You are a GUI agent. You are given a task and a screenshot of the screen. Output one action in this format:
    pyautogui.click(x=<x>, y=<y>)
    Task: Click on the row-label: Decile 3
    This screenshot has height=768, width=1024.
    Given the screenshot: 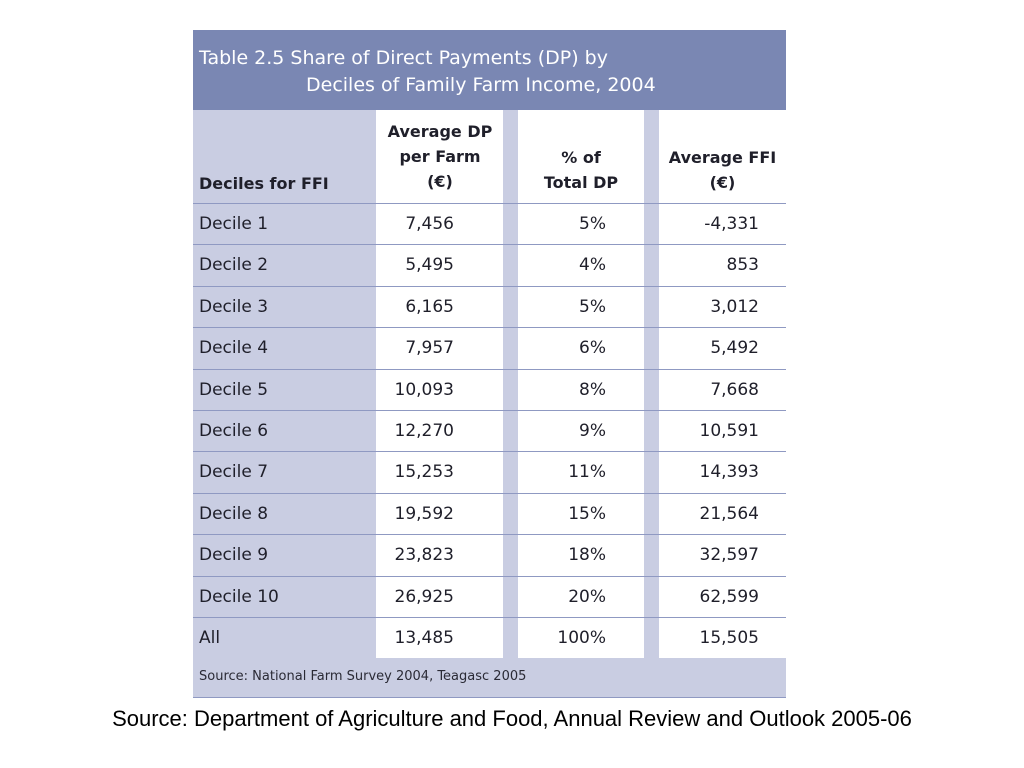 What is the action you would take?
    pyautogui.click(x=284, y=307)
    